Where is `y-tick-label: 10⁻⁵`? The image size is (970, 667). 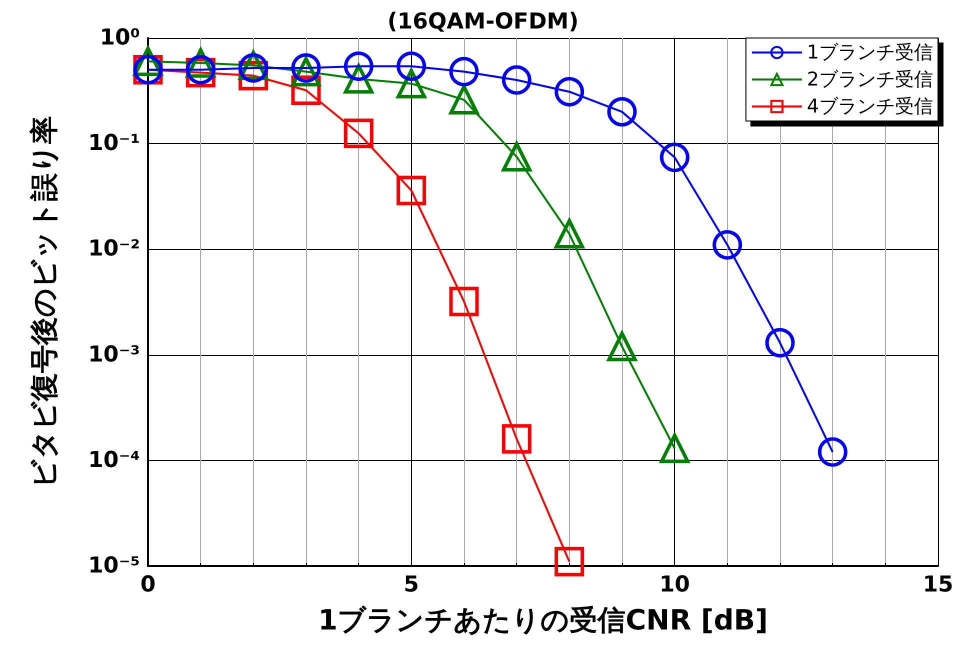
y-tick-label: 10⁻⁵ is located at coordinates (114, 566).